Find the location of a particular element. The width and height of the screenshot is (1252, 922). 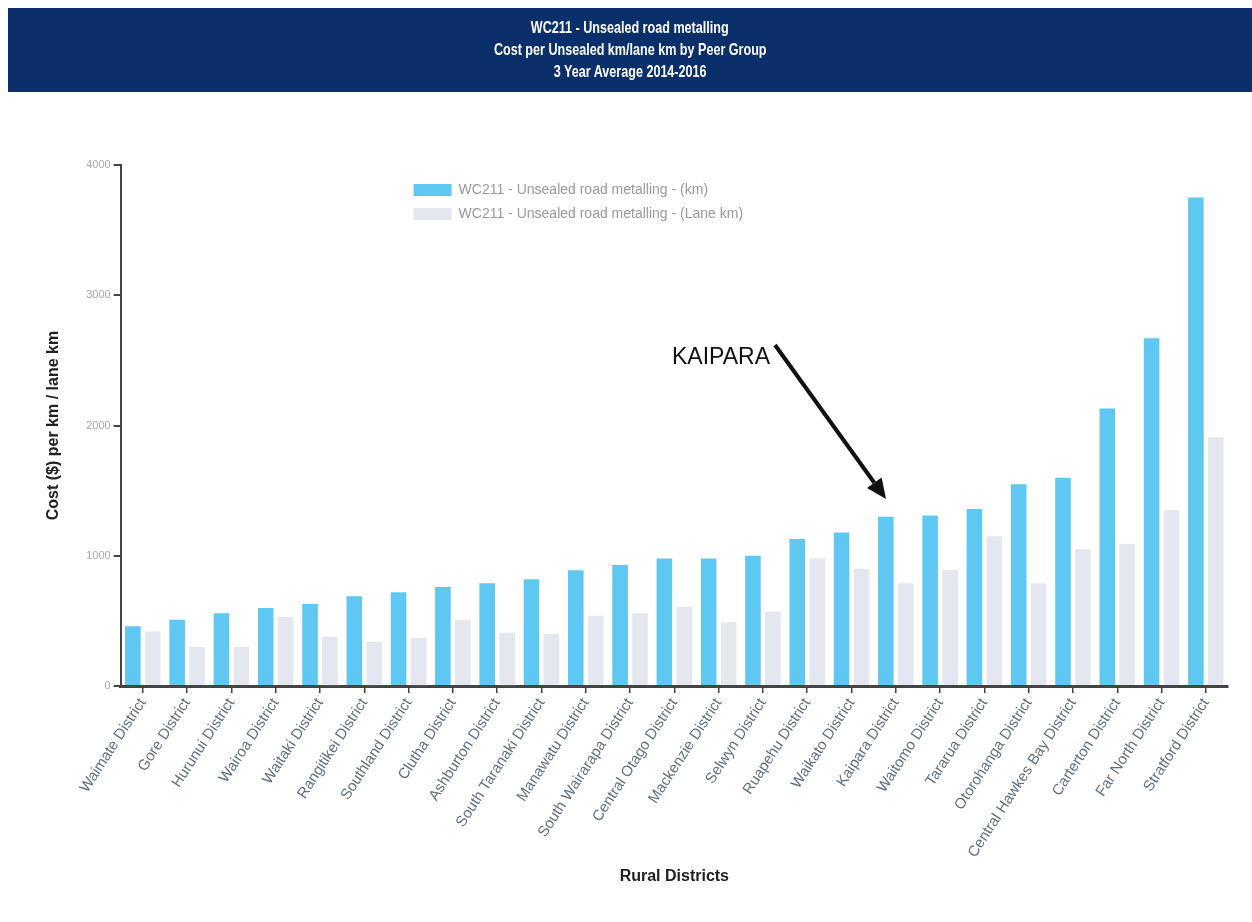

x-axis-title: Rural Districts is located at coordinates (674, 875).